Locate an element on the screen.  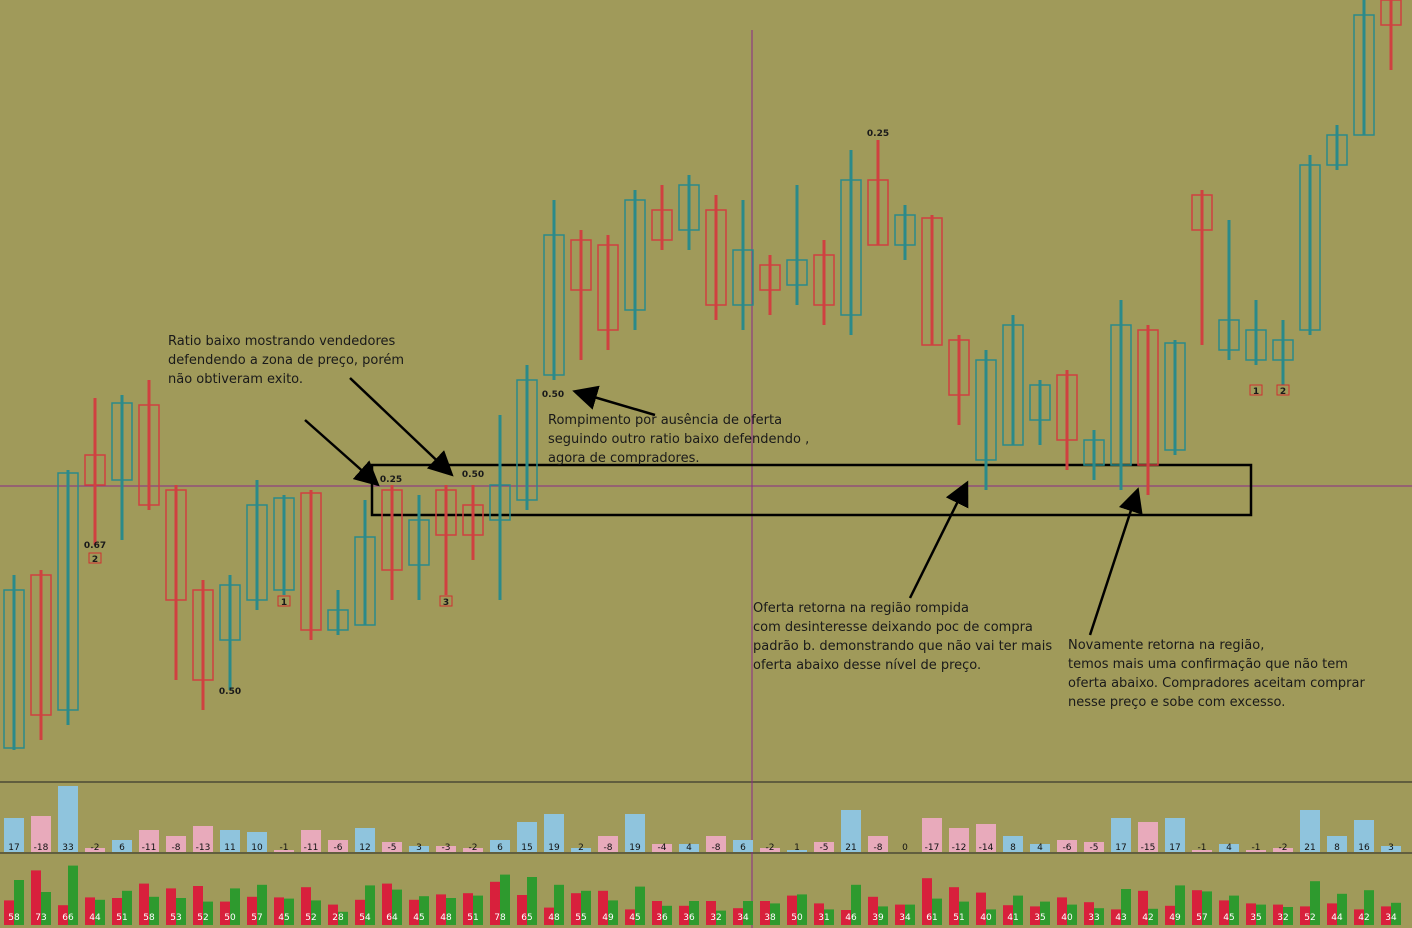
delta-label: 16 is located at coordinates (1364, 848).